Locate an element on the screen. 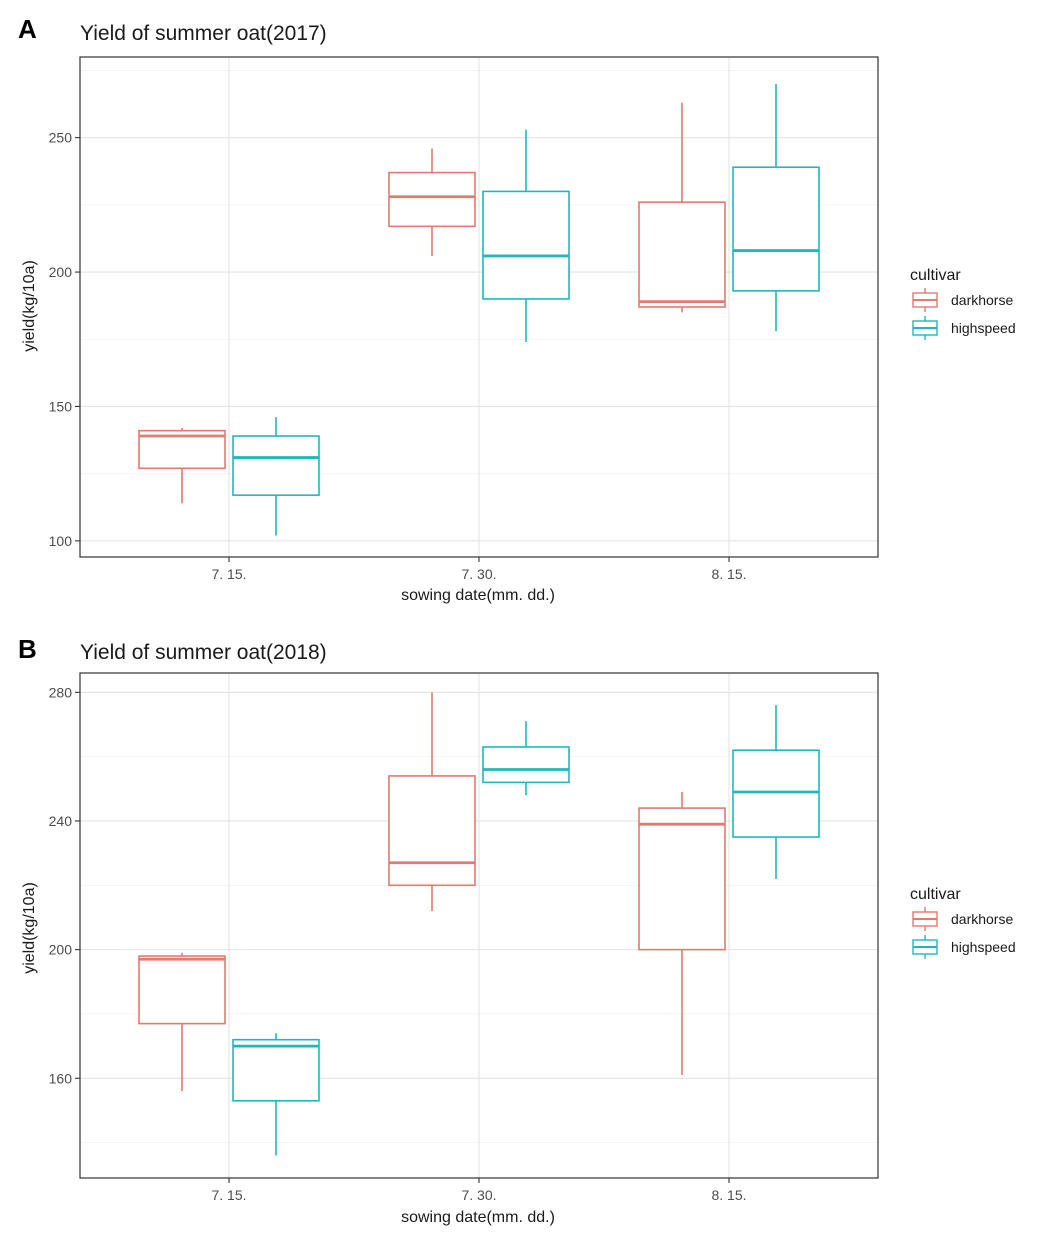 This screenshot has height=1237, width=1046. panel-label-b: B is located at coordinates (27, 649).